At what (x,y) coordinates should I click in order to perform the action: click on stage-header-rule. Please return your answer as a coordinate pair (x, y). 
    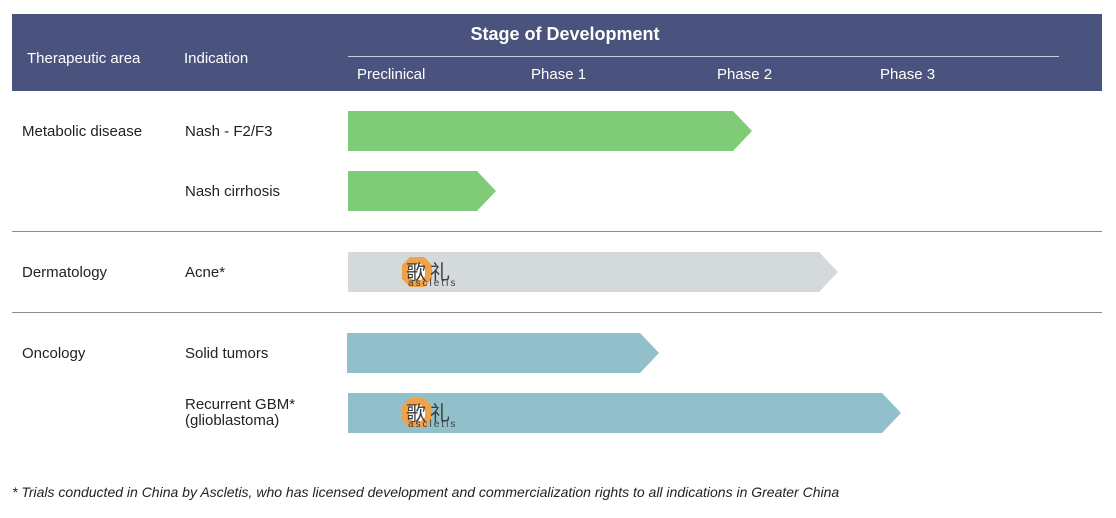
    Looking at the image, I should click on (703, 56).